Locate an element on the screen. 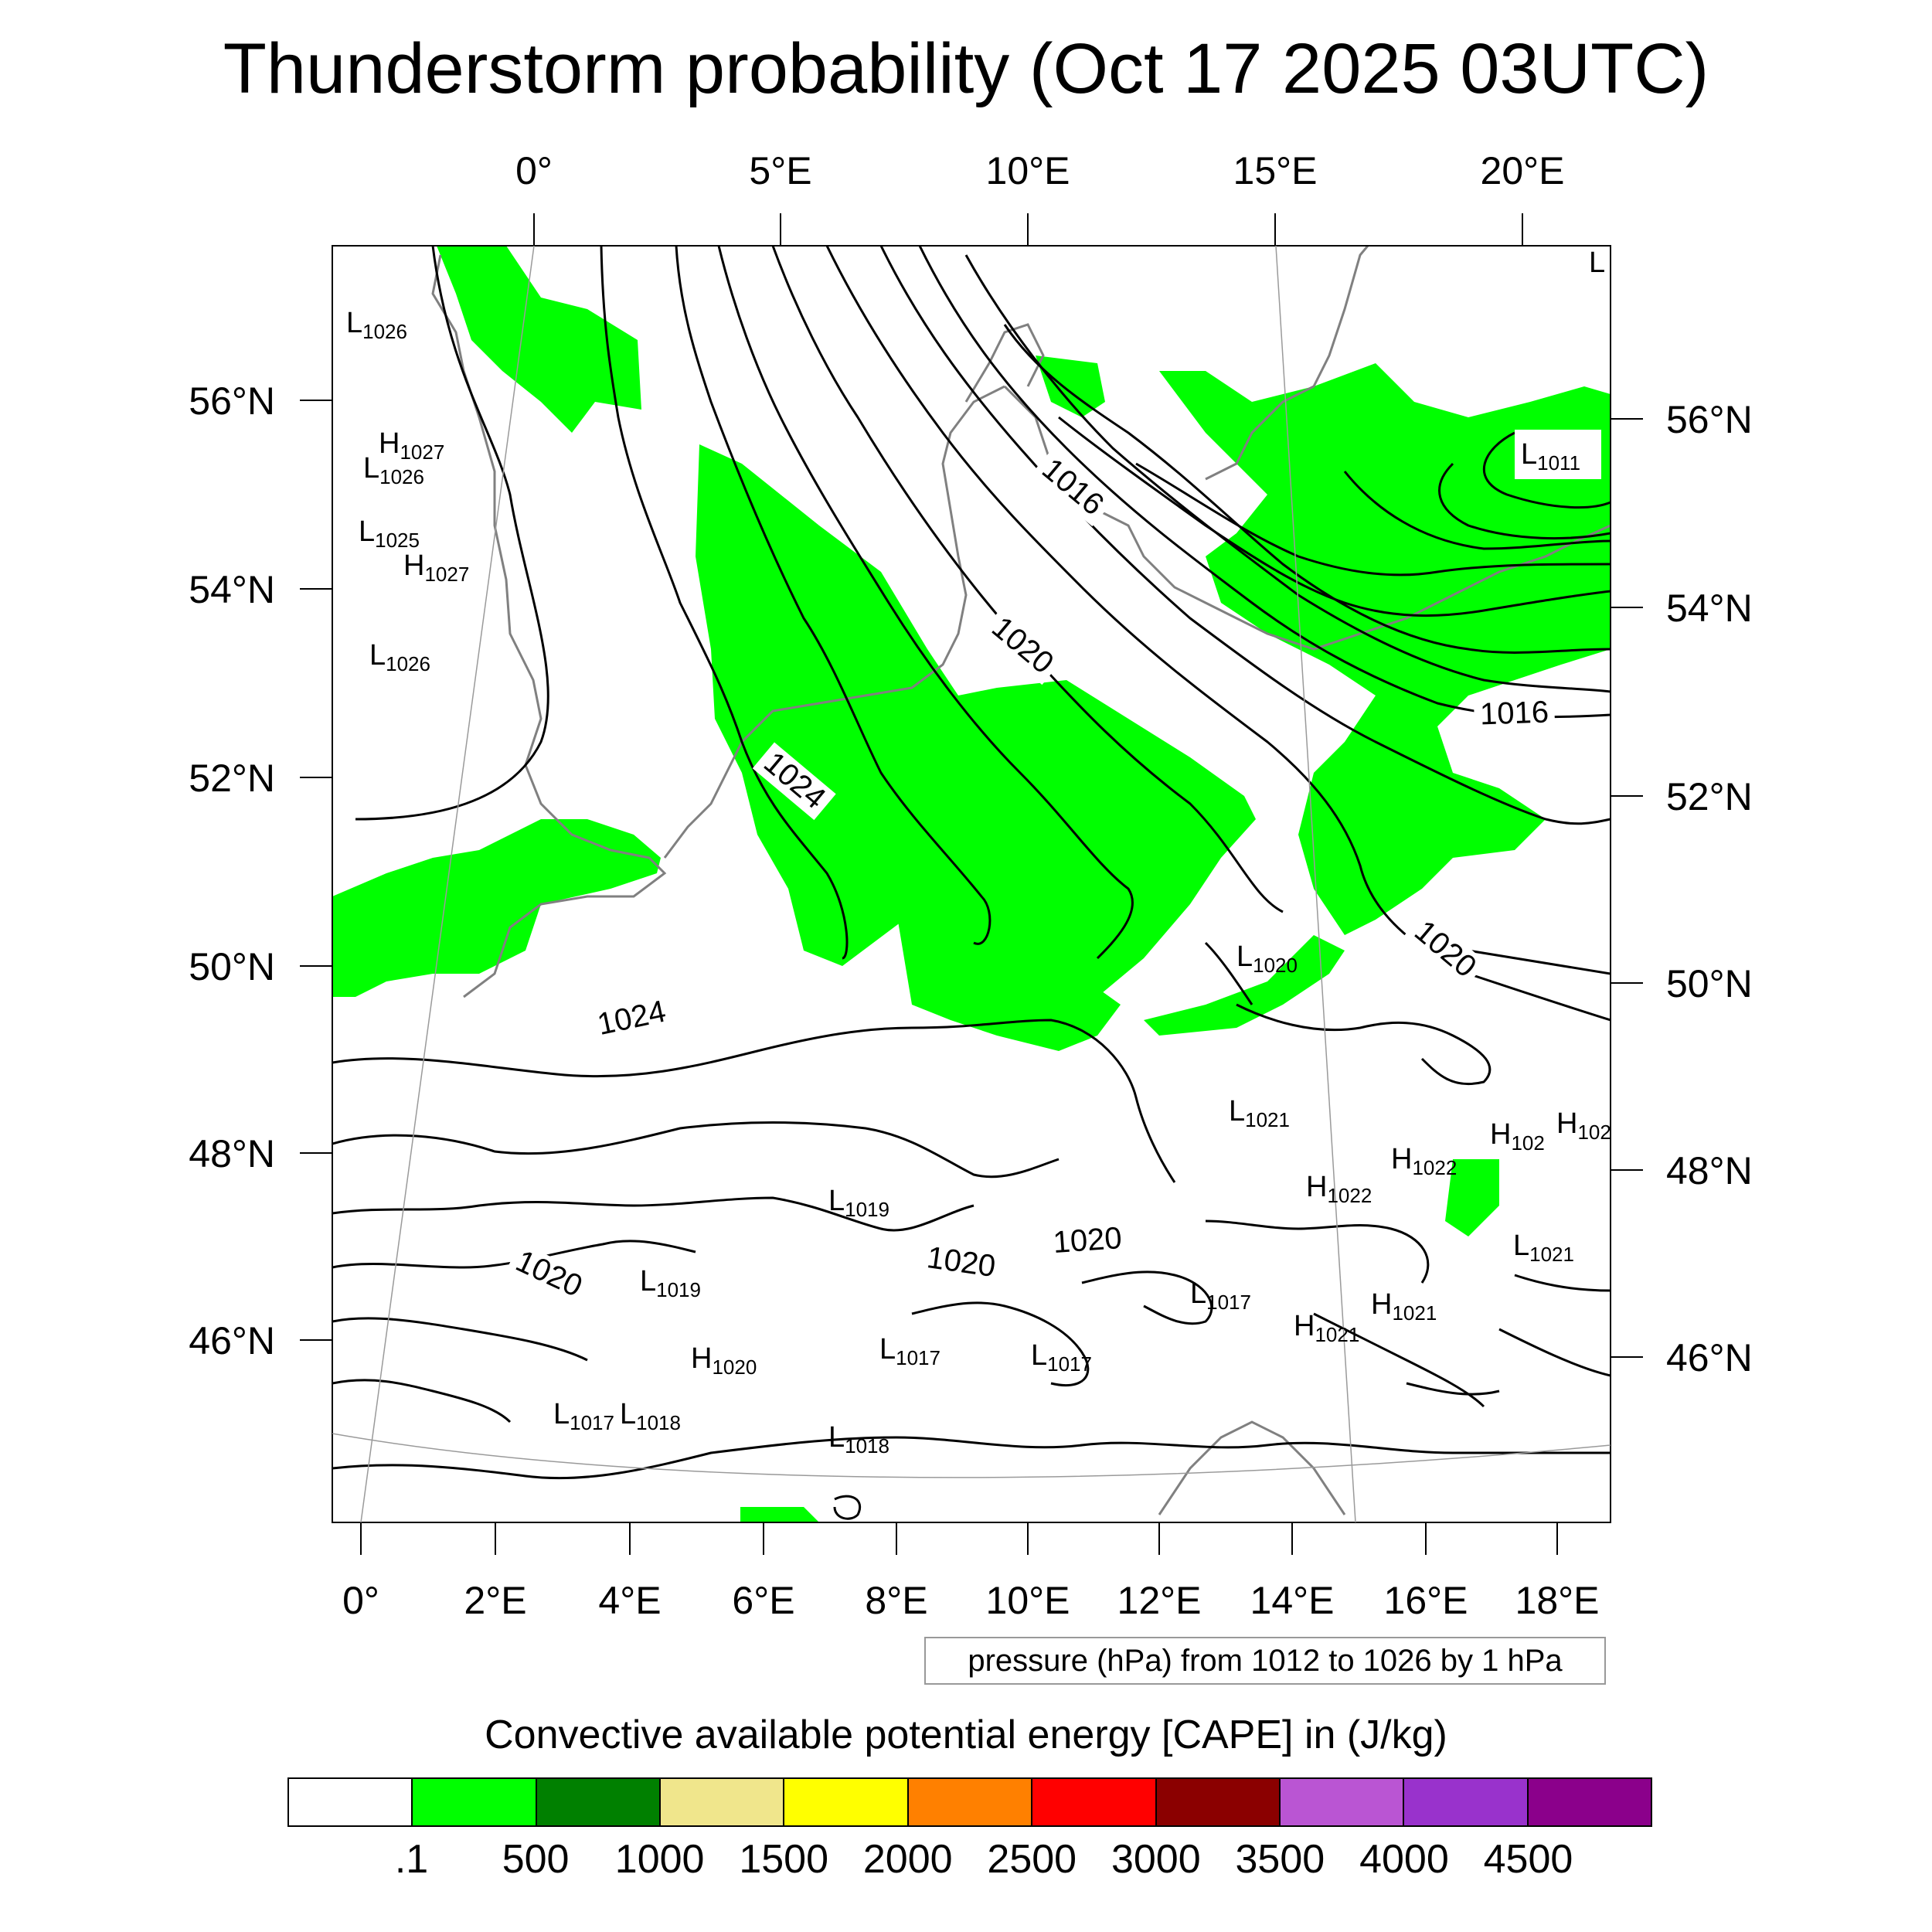  bottom-lon-label: 8°E is located at coordinates (896, 1600).